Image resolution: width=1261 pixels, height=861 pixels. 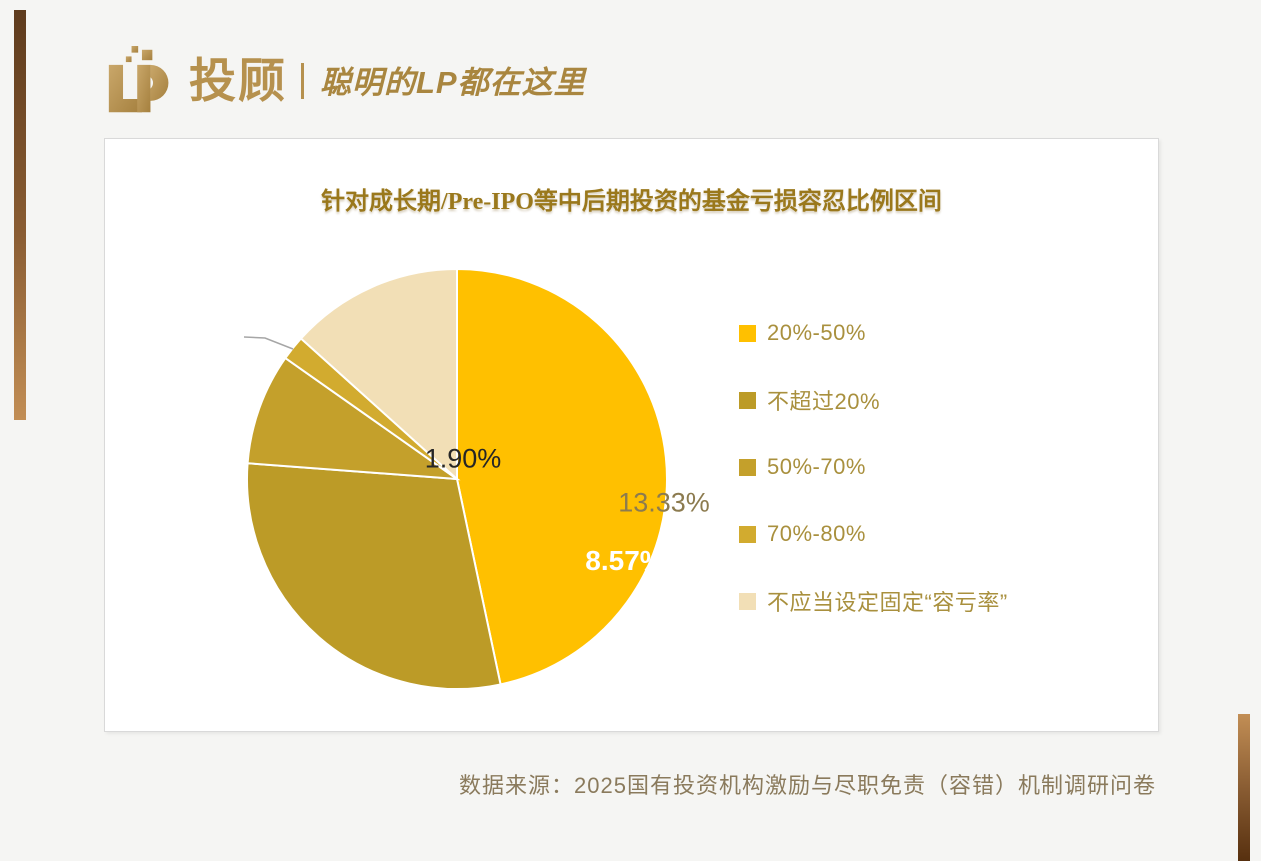 I want to click on legend-item-1: 不超过20%, so click(x=873, y=400).